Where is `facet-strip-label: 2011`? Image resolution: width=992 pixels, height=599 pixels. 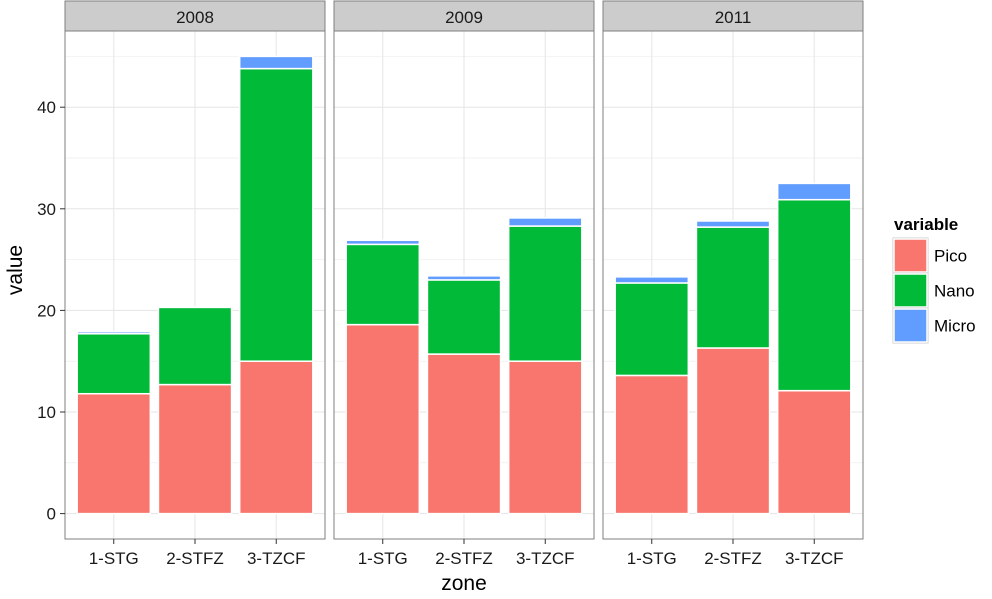
facet-strip-label: 2011 is located at coordinates (733, 17).